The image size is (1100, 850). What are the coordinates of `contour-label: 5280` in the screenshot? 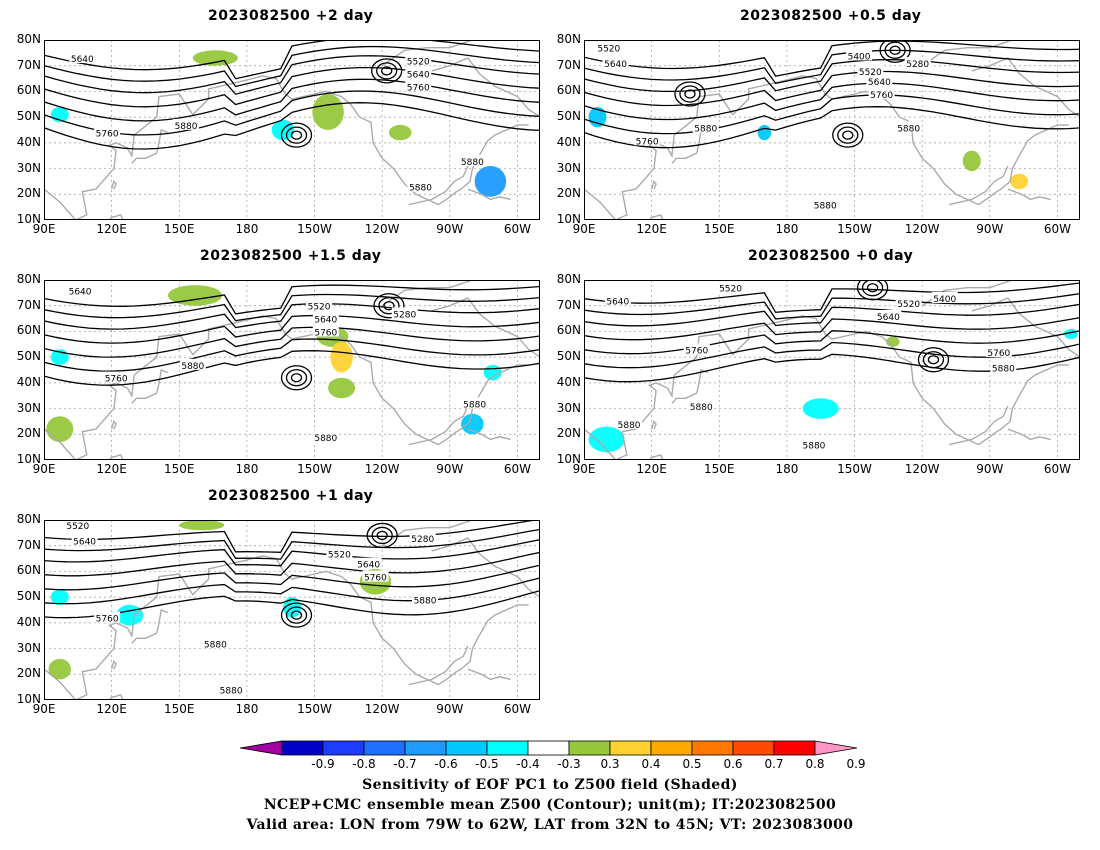 It's located at (917, 65).